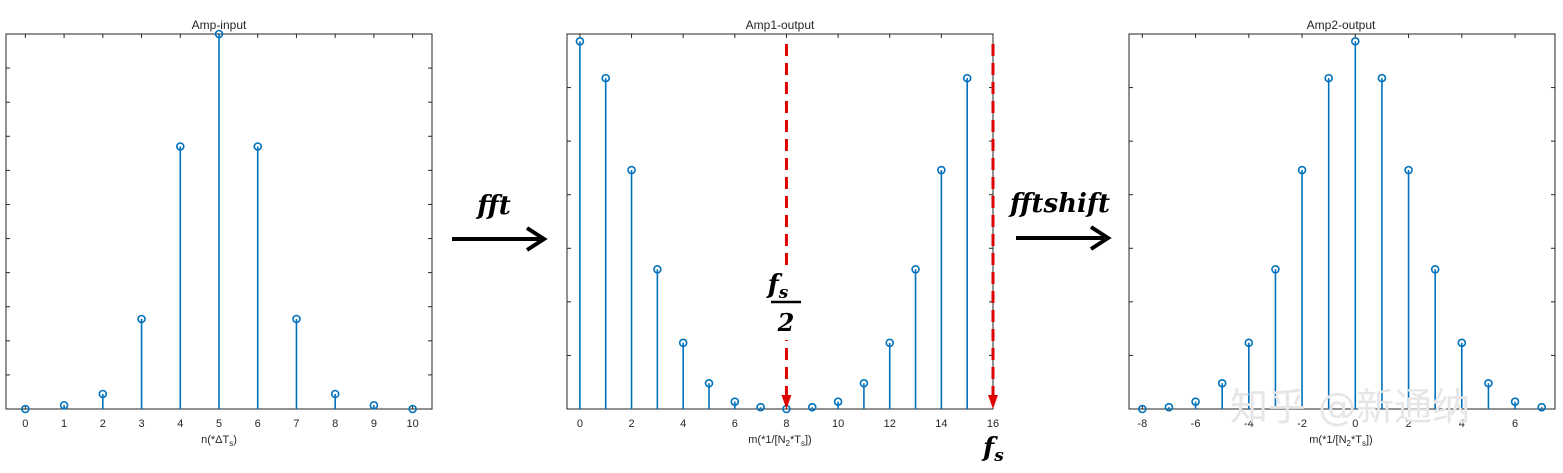 Image resolution: width=1563 pixels, height=473 pixels. What do you see at coordinates (374, 424) in the screenshot?
I see `xtick-label: 9` at bounding box center [374, 424].